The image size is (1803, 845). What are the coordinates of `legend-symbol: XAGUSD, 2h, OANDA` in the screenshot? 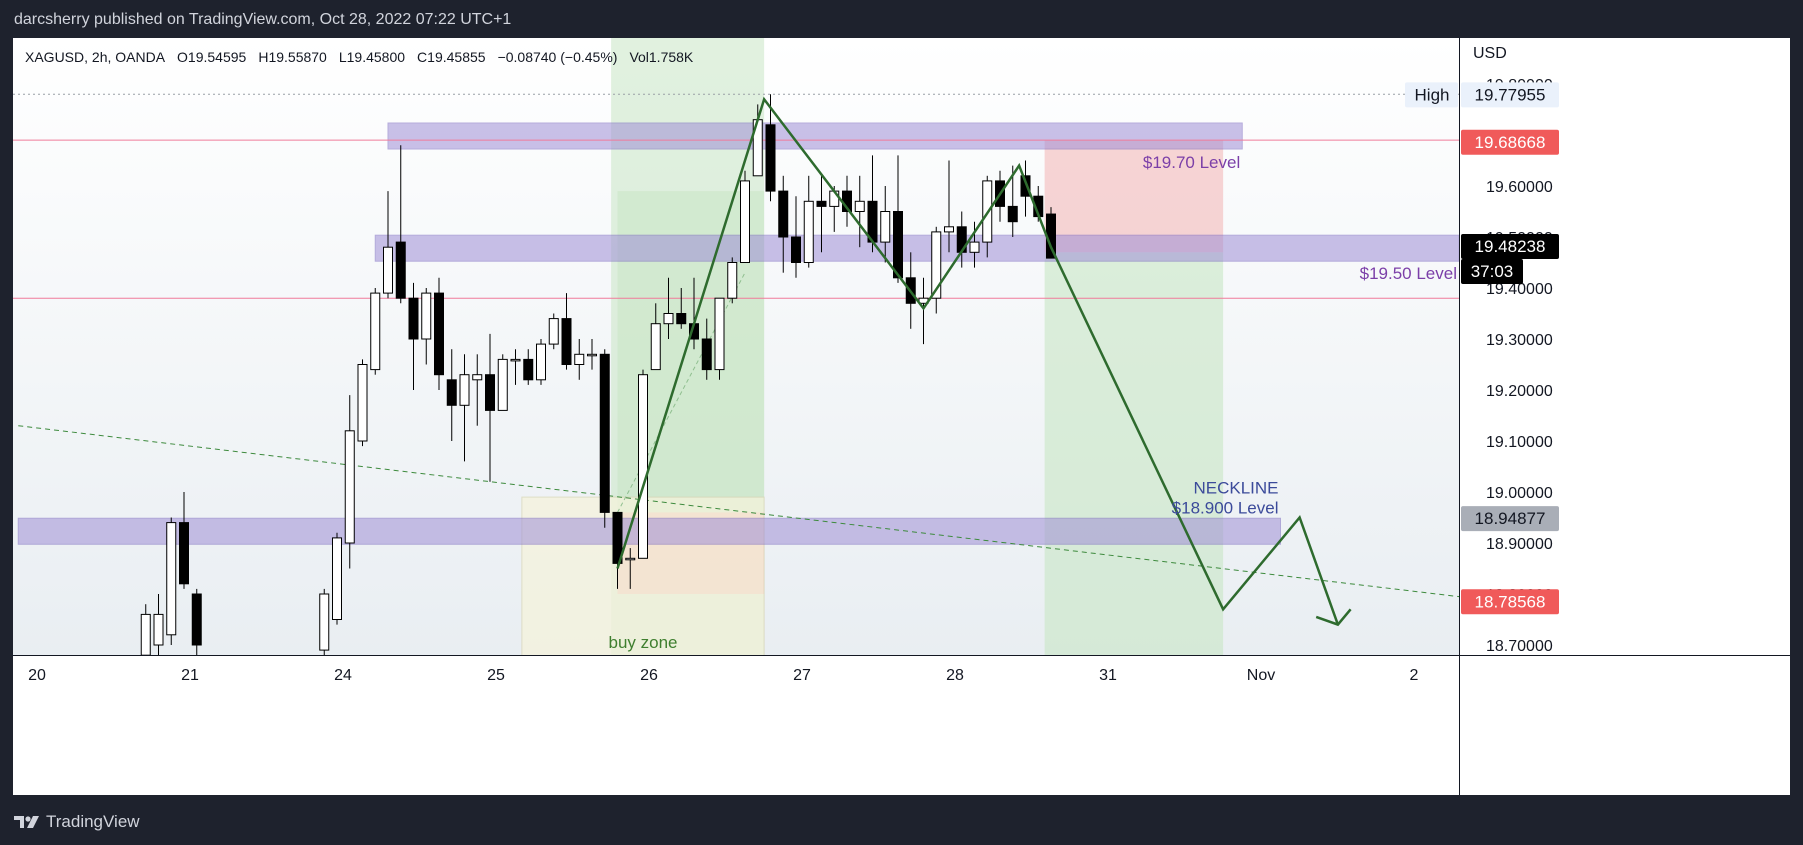 It's located at (95, 57).